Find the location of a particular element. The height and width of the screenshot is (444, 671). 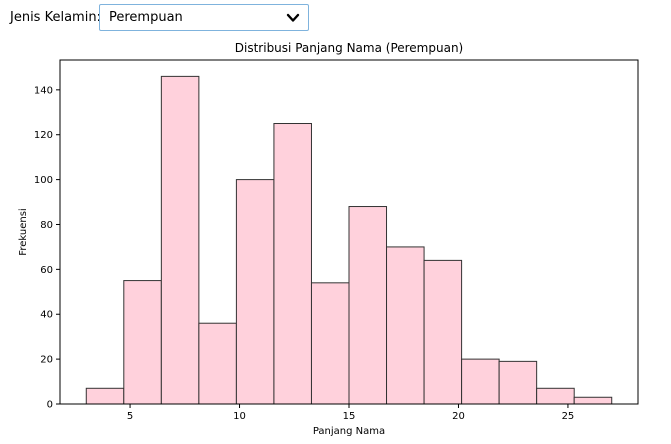

y-tick-label: 80 is located at coordinates (46, 225).